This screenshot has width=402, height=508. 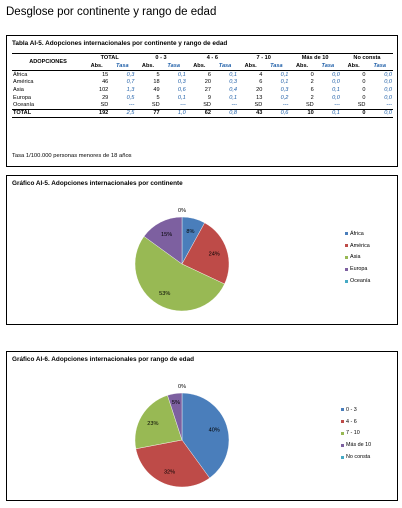 I want to click on abs-cell: 29, so click(x=105, y=97).